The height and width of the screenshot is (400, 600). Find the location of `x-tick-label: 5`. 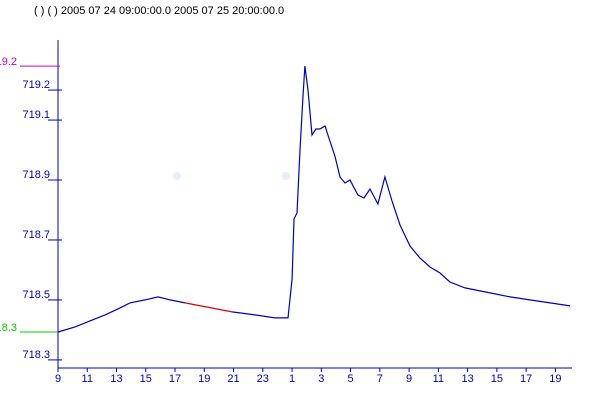

x-tick-label: 5 is located at coordinates (351, 379).